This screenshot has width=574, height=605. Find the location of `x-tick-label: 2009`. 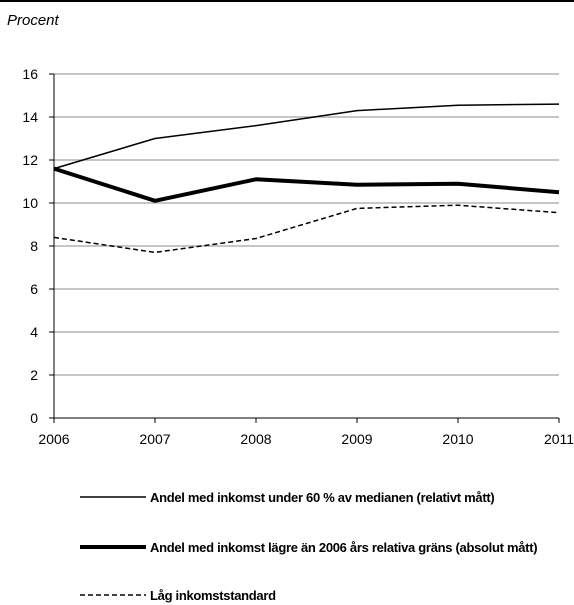

x-tick-label: 2009 is located at coordinates (356, 439).